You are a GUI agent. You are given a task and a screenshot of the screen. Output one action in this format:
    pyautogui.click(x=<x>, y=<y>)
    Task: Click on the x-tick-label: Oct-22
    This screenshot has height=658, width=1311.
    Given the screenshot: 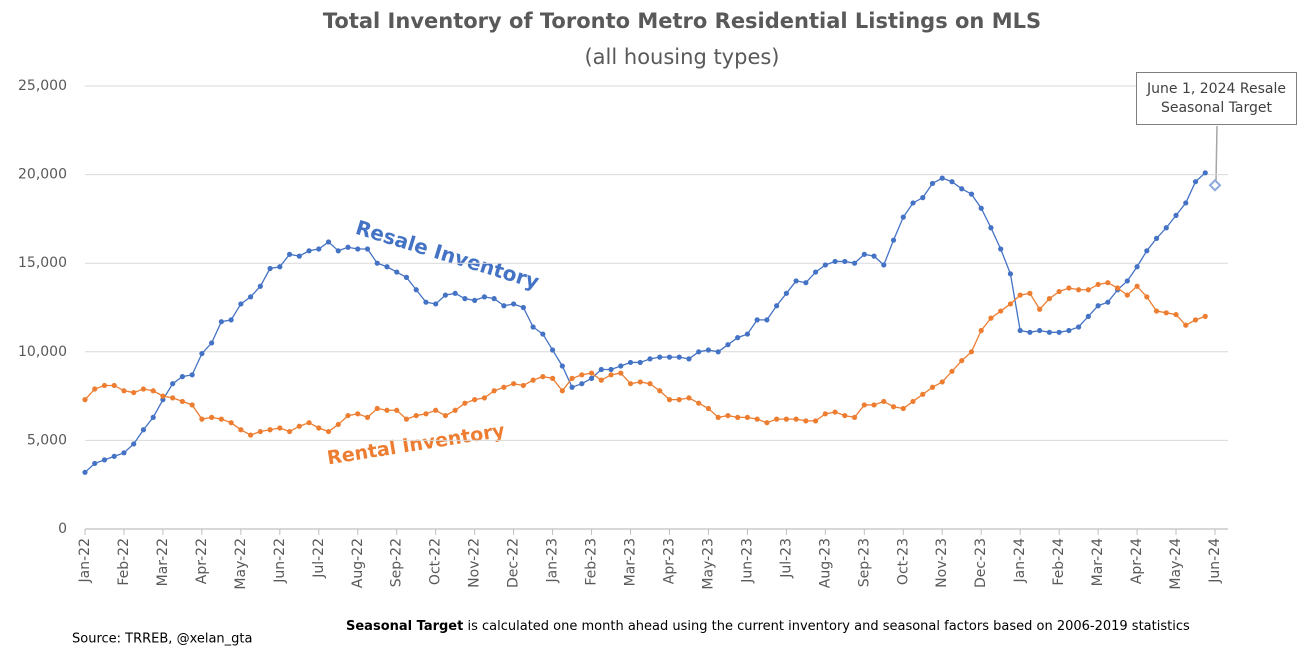 What is the action you would take?
    pyautogui.click(x=436, y=561)
    